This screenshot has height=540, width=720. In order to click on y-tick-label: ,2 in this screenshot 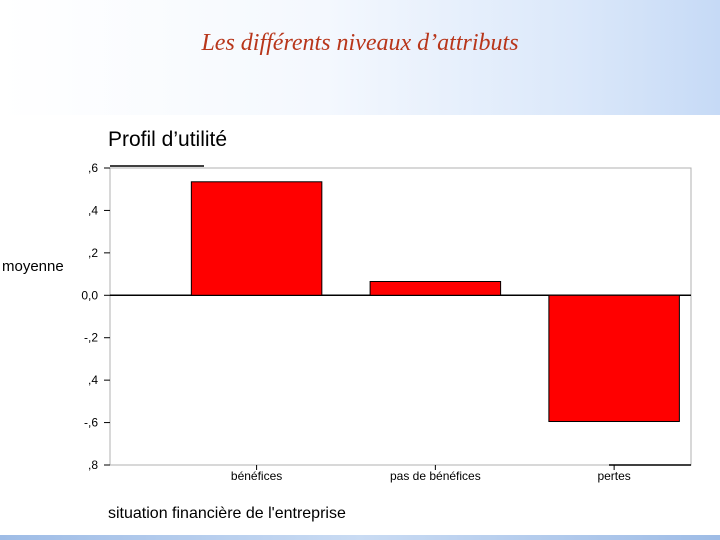, I will do `click(93, 253)`.